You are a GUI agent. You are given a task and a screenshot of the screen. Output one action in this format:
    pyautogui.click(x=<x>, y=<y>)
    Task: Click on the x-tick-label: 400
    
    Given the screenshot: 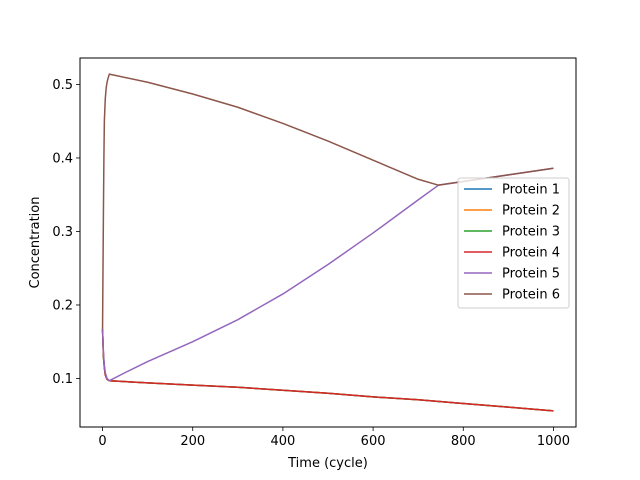 What is the action you would take?
    pyautogui.click(x=282, y=441)
    